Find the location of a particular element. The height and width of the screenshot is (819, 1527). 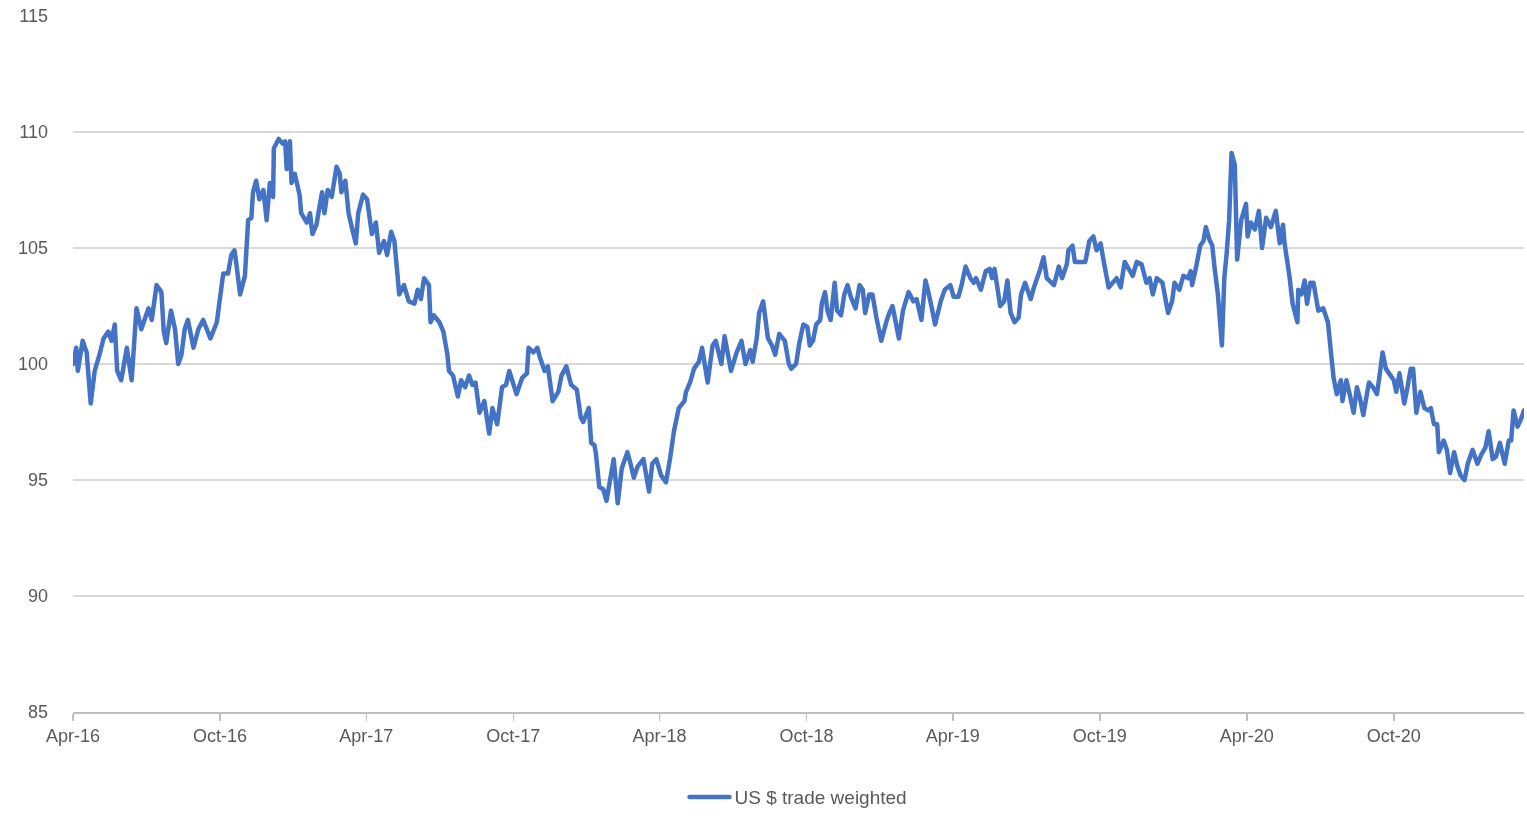

legend-label: US $ trade weighted is located at coordinates (820, 798).